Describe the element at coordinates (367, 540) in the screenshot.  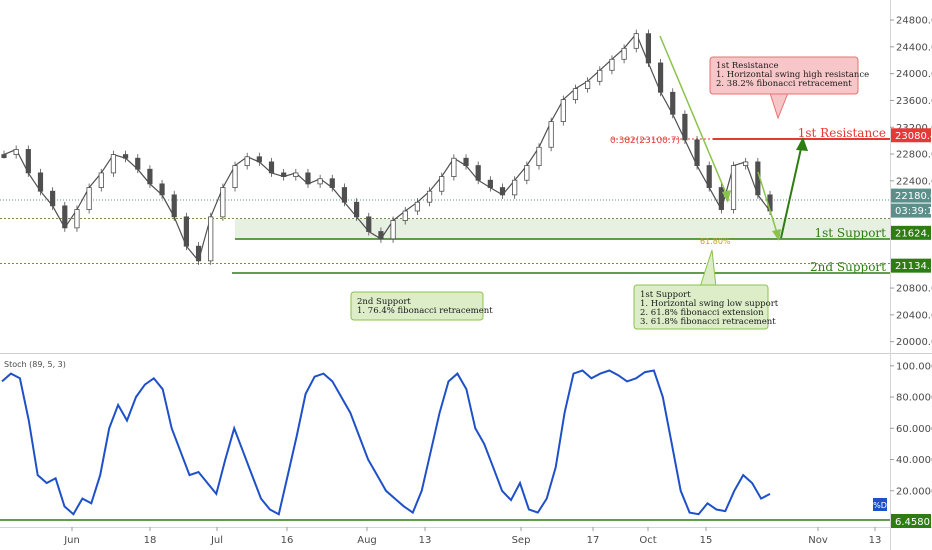
I see `time-tick-label: Aug` at that location.